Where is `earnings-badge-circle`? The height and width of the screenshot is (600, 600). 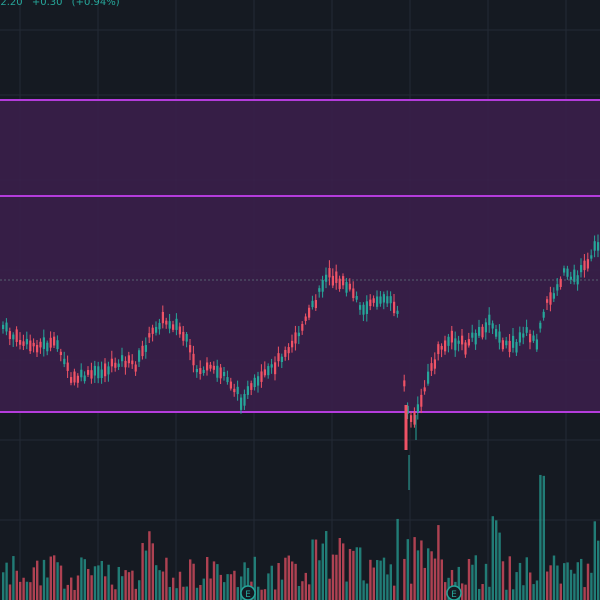
earnings-badge-circle is located at coordinates (454, 592).